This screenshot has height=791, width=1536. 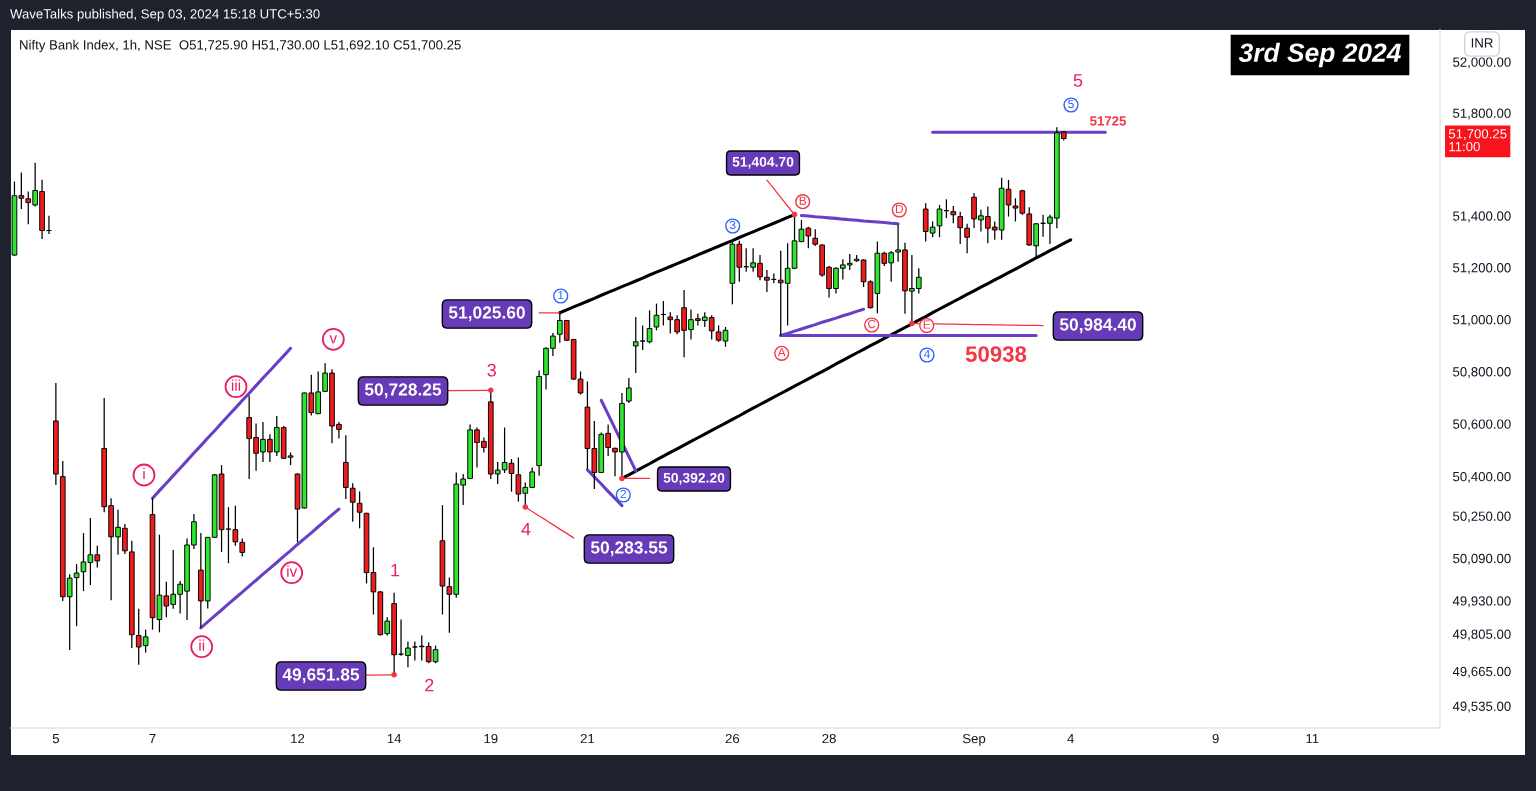 I want to click on y-tick-label: 51,200.00, so click(x=1482, y=268).